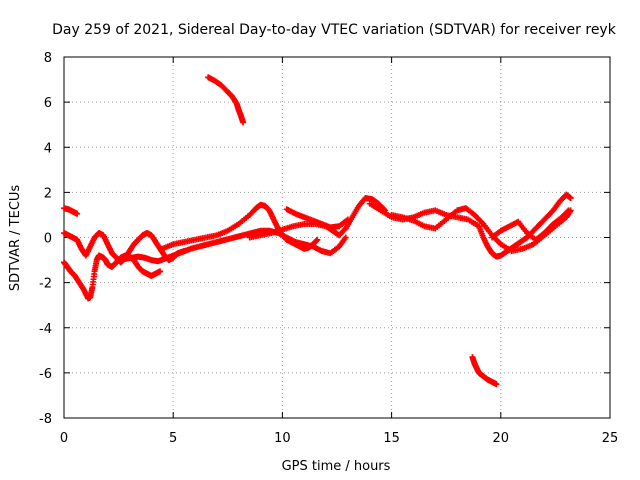 The width and height of the screenshot is (640, 480). I want to click on y-tick-label: 8, so click(48, 58).